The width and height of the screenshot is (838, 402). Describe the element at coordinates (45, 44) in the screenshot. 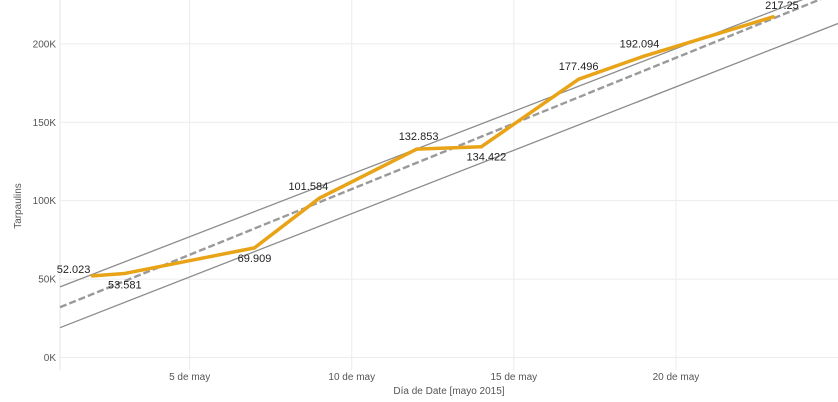

I see `y-tick-label: 200K` at that location.